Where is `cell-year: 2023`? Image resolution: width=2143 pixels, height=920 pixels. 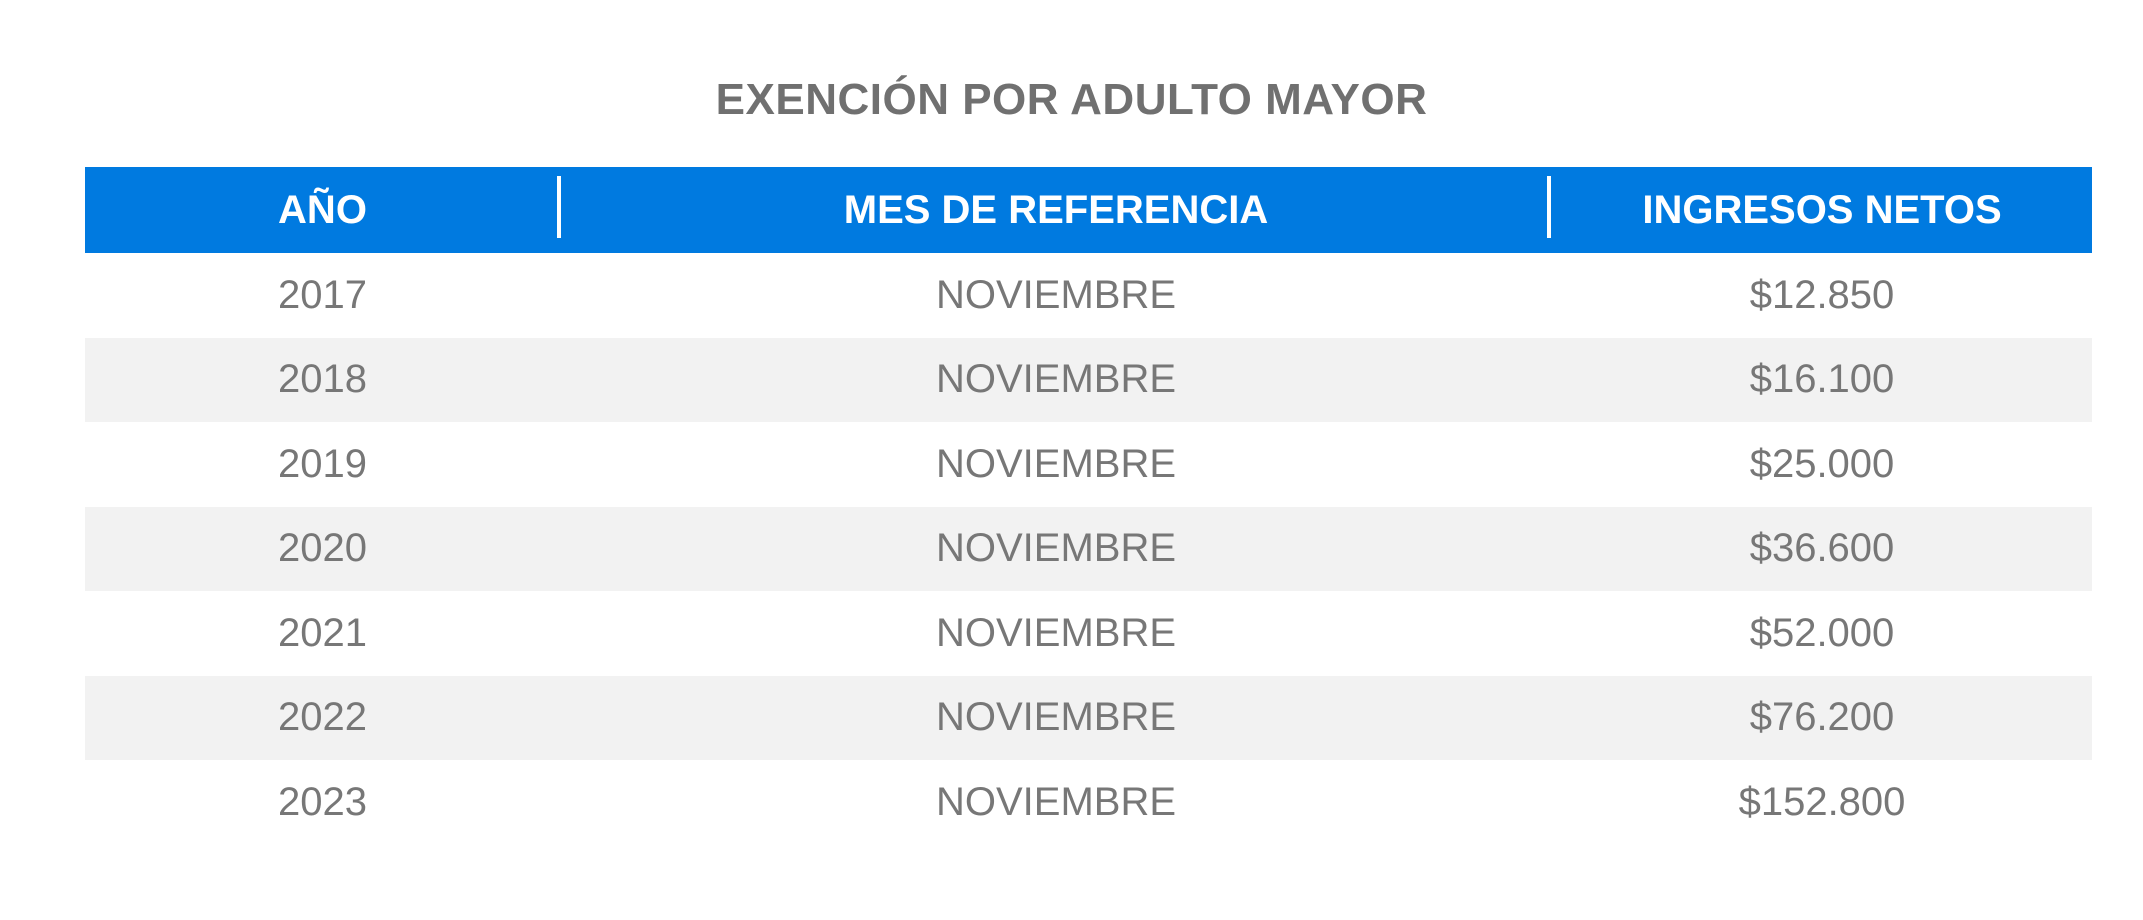 cell-year: 2023 is located at coordinates (322, 801).